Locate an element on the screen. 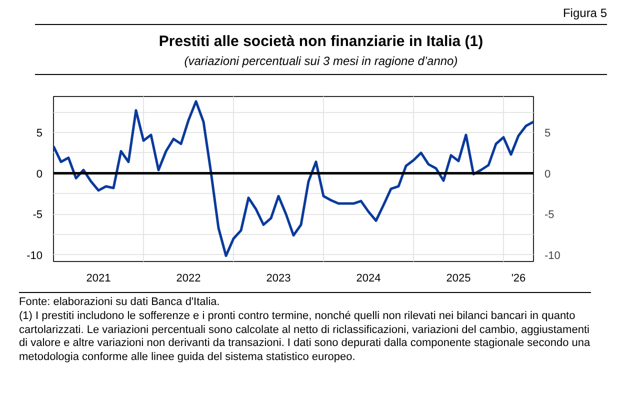  text: Figura 5 is located at coordinates (321, 15).